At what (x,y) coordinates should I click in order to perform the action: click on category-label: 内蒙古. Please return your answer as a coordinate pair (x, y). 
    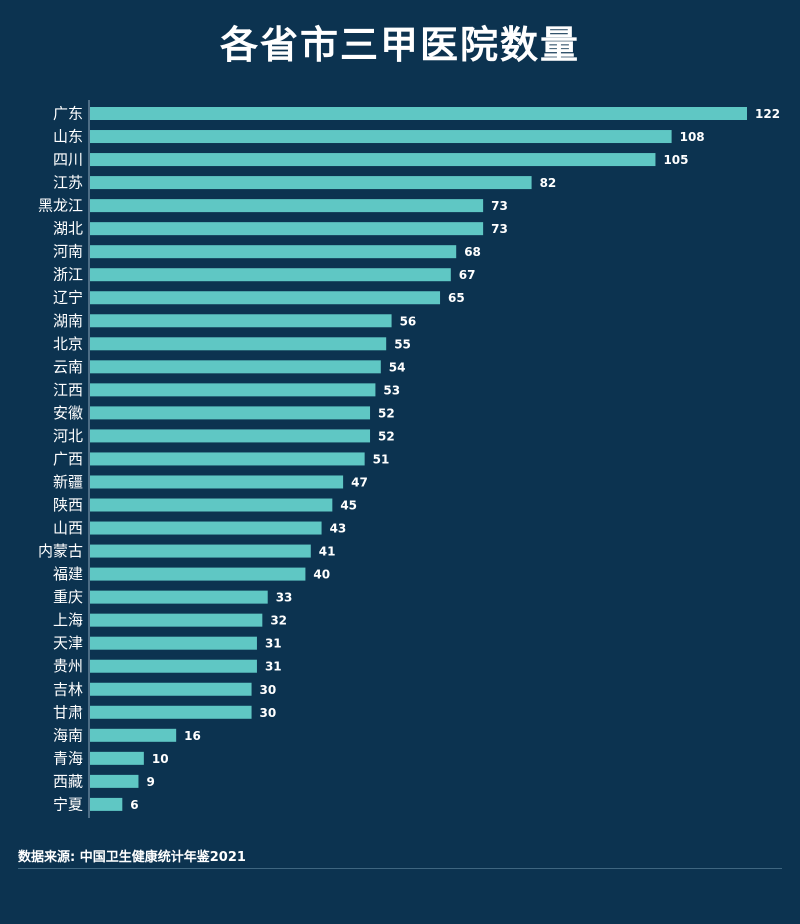
    Looking at the image, I should click on (60, 551).